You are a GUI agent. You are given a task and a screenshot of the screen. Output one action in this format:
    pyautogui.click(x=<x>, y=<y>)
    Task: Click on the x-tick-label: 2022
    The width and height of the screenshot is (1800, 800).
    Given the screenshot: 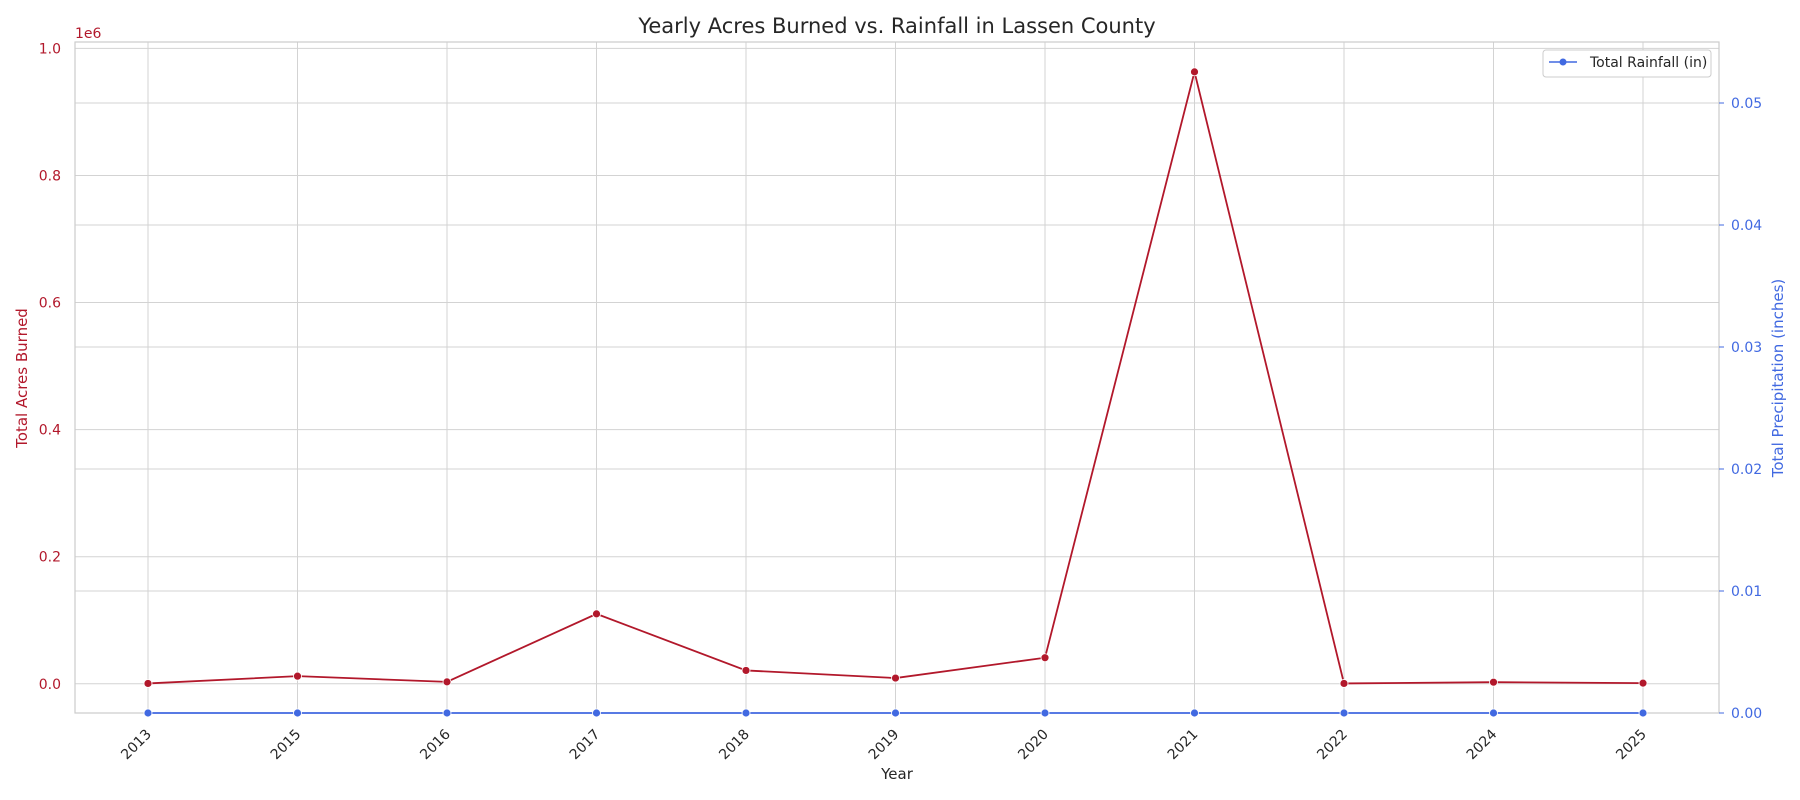 What is the action you would take?
    pyautogui.click(x=1332, y=745)
    